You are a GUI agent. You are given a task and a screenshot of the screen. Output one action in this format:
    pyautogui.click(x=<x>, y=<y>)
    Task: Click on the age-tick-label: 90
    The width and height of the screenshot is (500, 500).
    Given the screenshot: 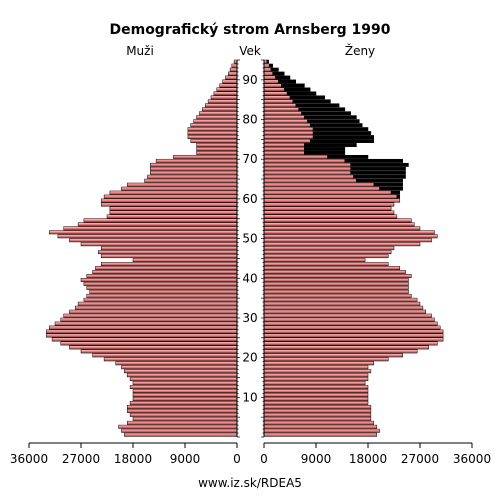 What is the action you would take?
    pyautogui.click(x=249, y=80)
    